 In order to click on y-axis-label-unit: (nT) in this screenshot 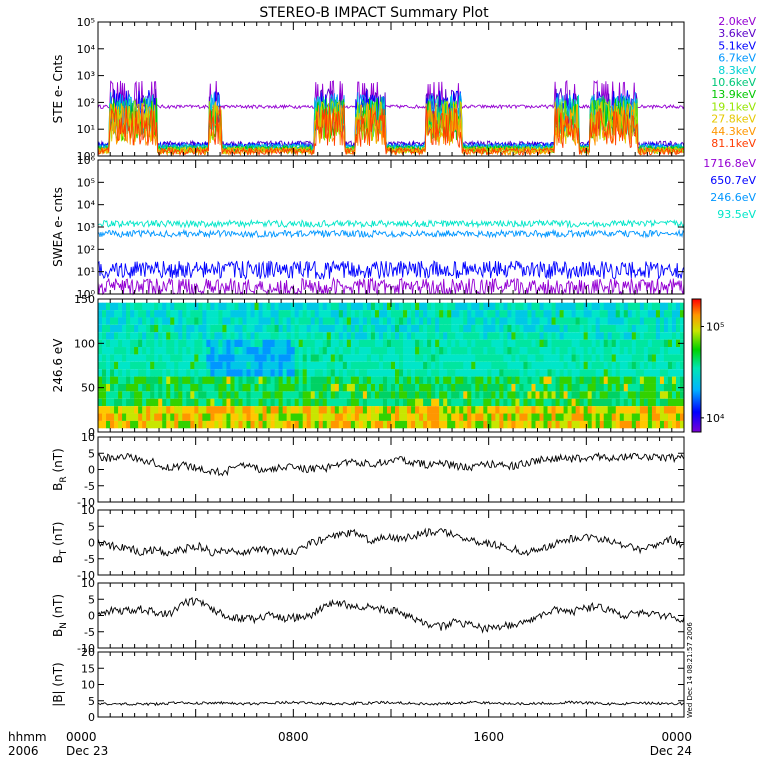, I will do `click(58, 462)`.